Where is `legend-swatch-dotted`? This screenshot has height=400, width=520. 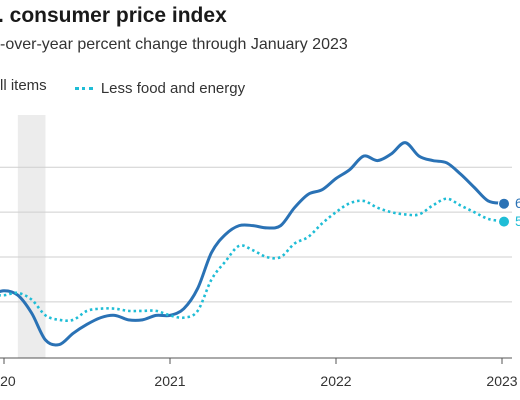 legend-swatch-dotted is located at coordinates (83, 88).